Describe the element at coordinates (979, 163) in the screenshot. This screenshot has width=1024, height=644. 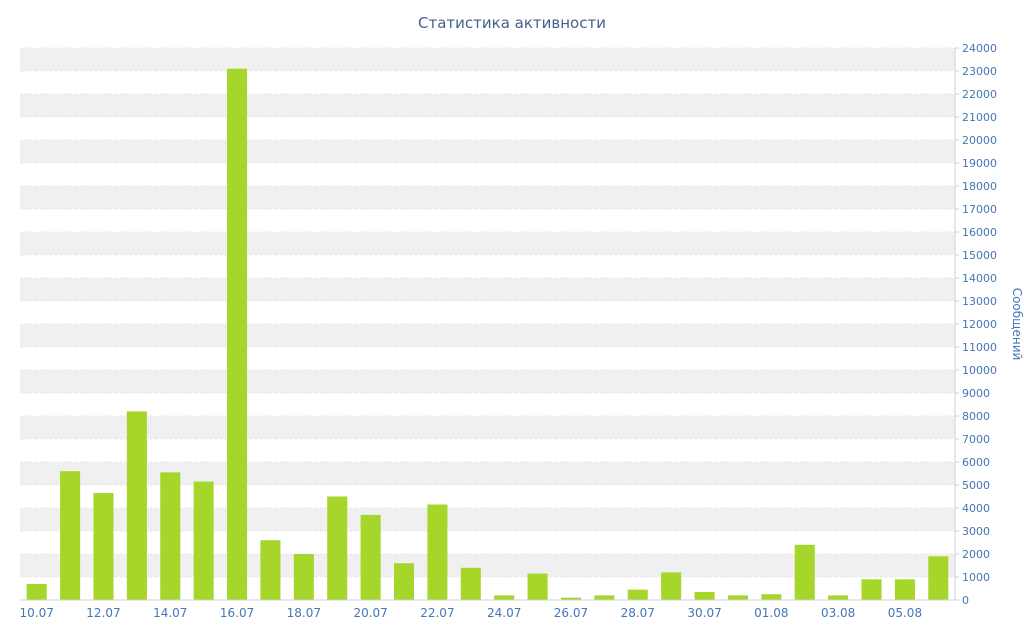
I see `y-axis-label: 19000` at that location.